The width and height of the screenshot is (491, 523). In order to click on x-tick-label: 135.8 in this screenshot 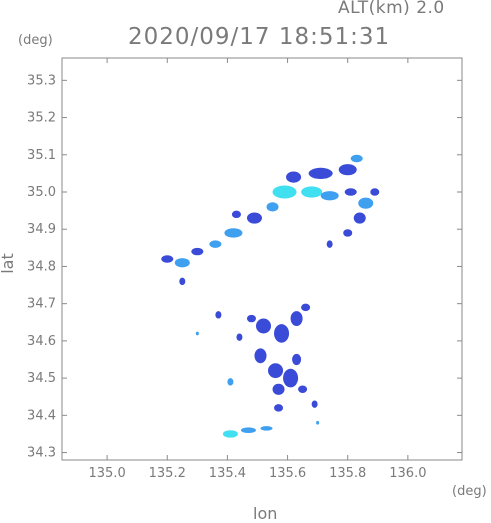, I will do `click(347, 473)`.